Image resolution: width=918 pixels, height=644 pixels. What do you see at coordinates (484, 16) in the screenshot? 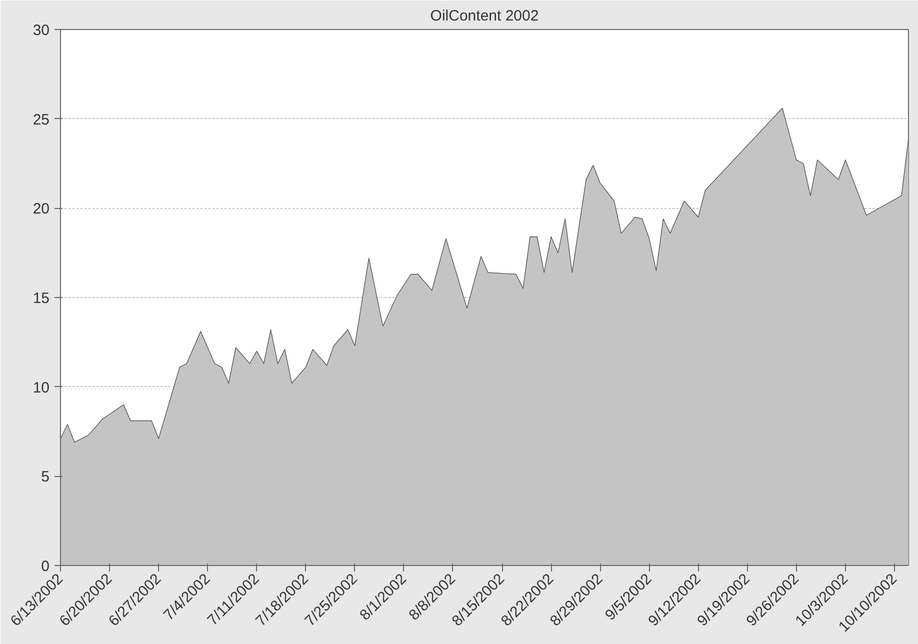
I see `chart-title: OilContent 2002` at bounding box center [484, 16].